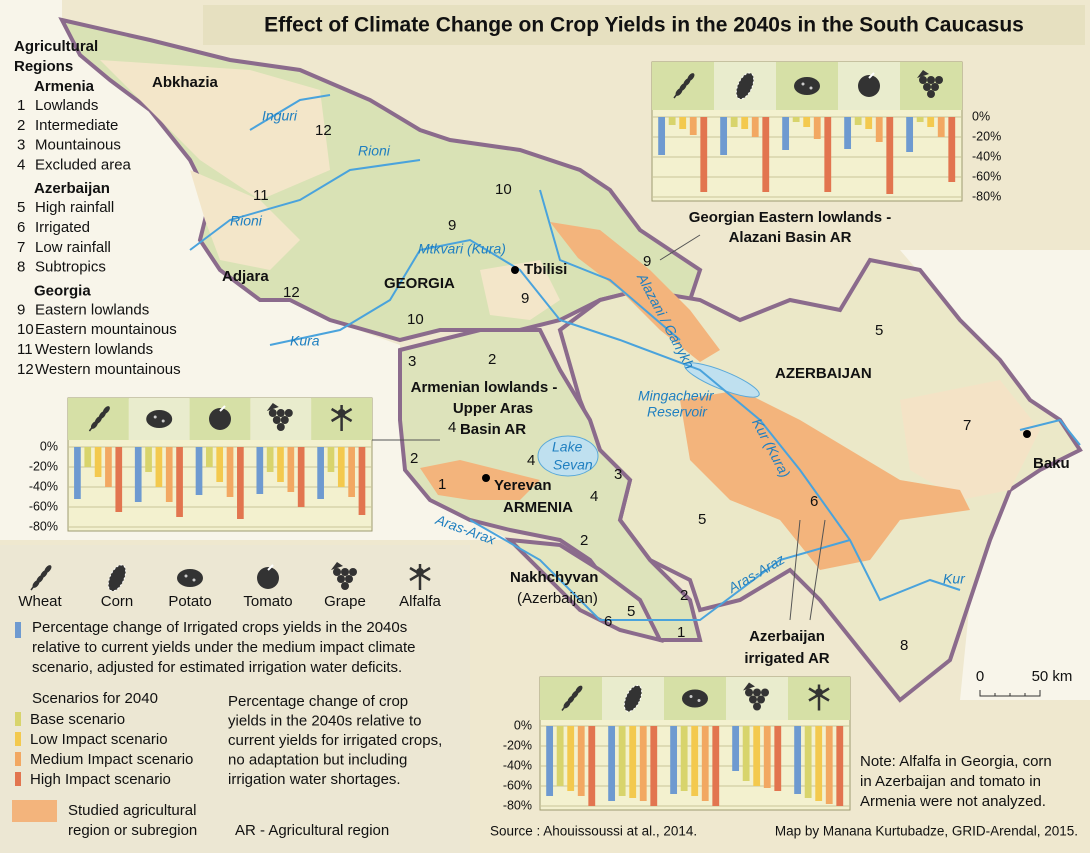  What do you see at coordinates (484, 387) in the screenshot?
I see `chart-title: Armenian lowlands -` at bounding box center [484, 387].